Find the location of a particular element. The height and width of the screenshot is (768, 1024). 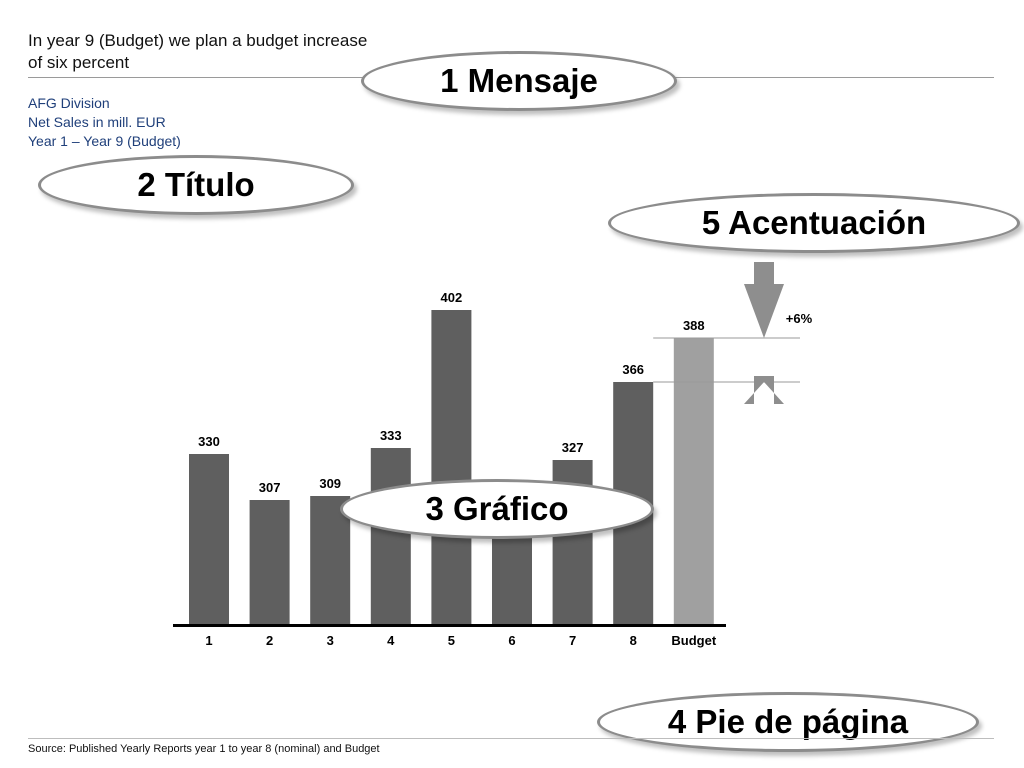

tick-label-6: 6 is located at coordinates (511, 640).